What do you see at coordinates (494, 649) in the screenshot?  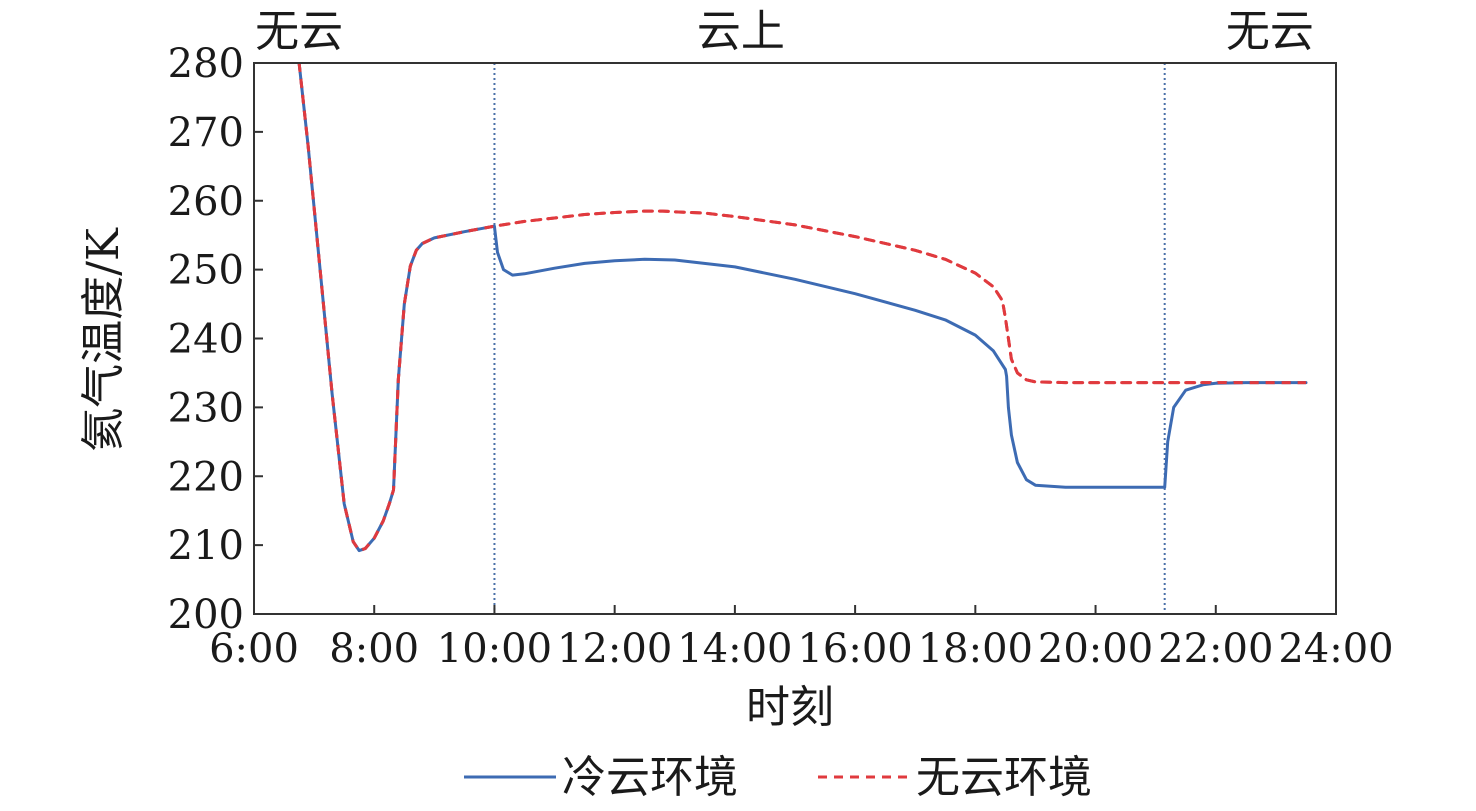 I see `x-tick-label: 10:00` at bounding box center [494, 649].